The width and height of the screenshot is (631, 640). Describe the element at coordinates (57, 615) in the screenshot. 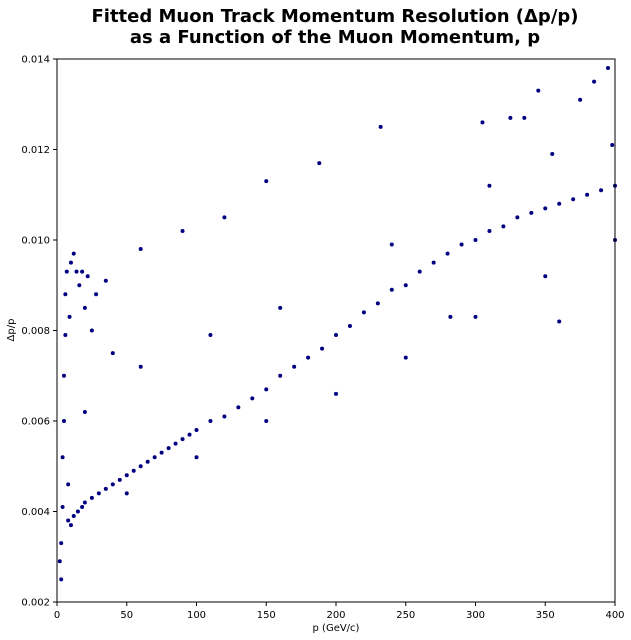

I see `x-tick-label: 0` at that location.